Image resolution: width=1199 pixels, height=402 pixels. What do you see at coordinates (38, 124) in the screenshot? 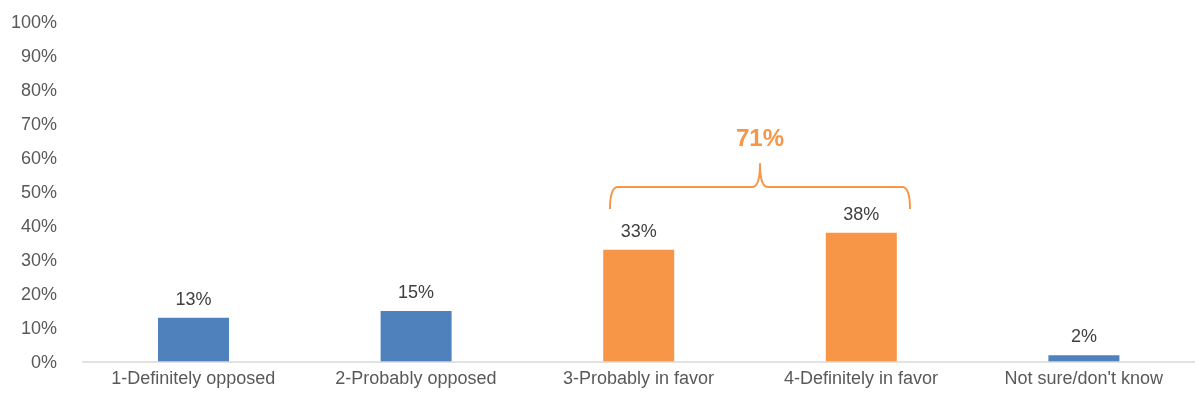
I see `y-tick-label: 70%` at bounding box center [38, 124].